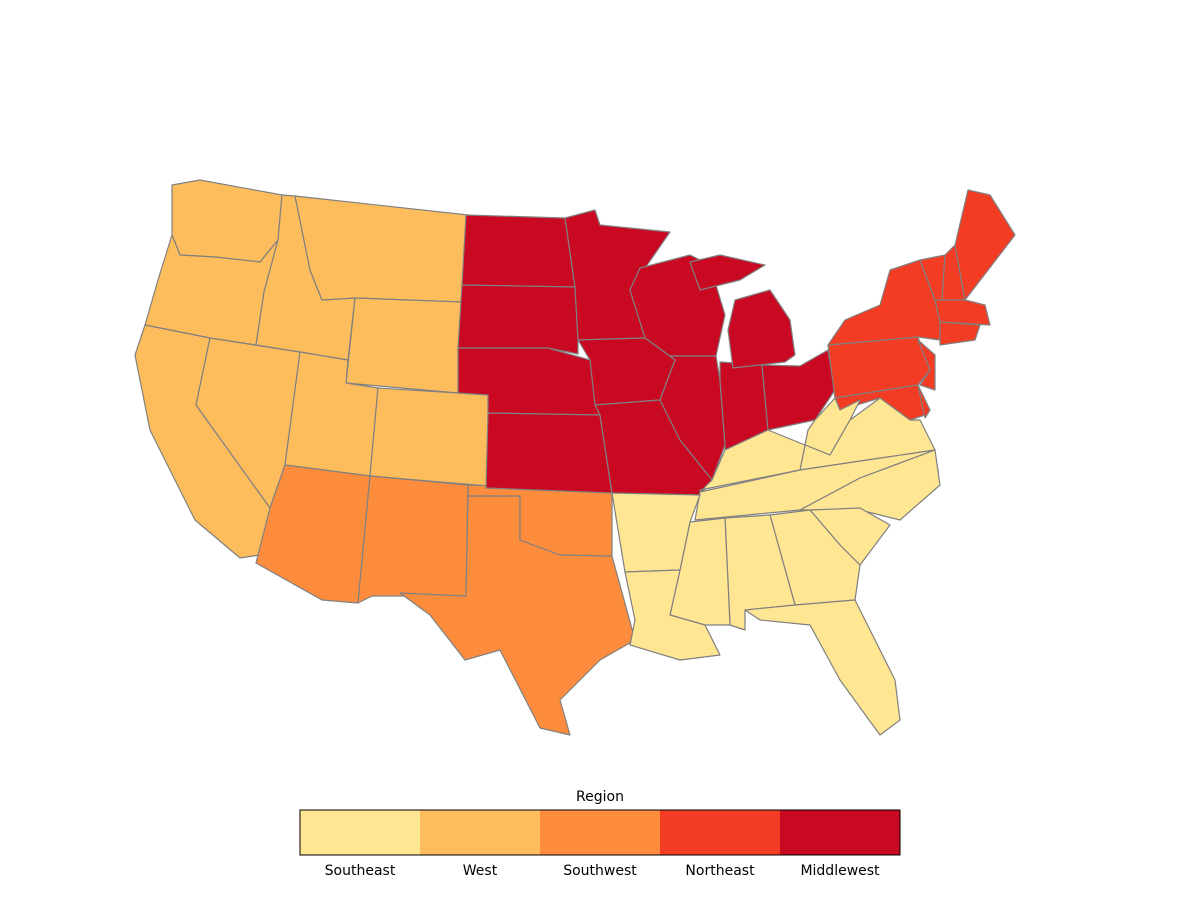 The height and width of the screenshot is (900, 1200). I want to click on legend-label: Southwest, so click(600, 871).